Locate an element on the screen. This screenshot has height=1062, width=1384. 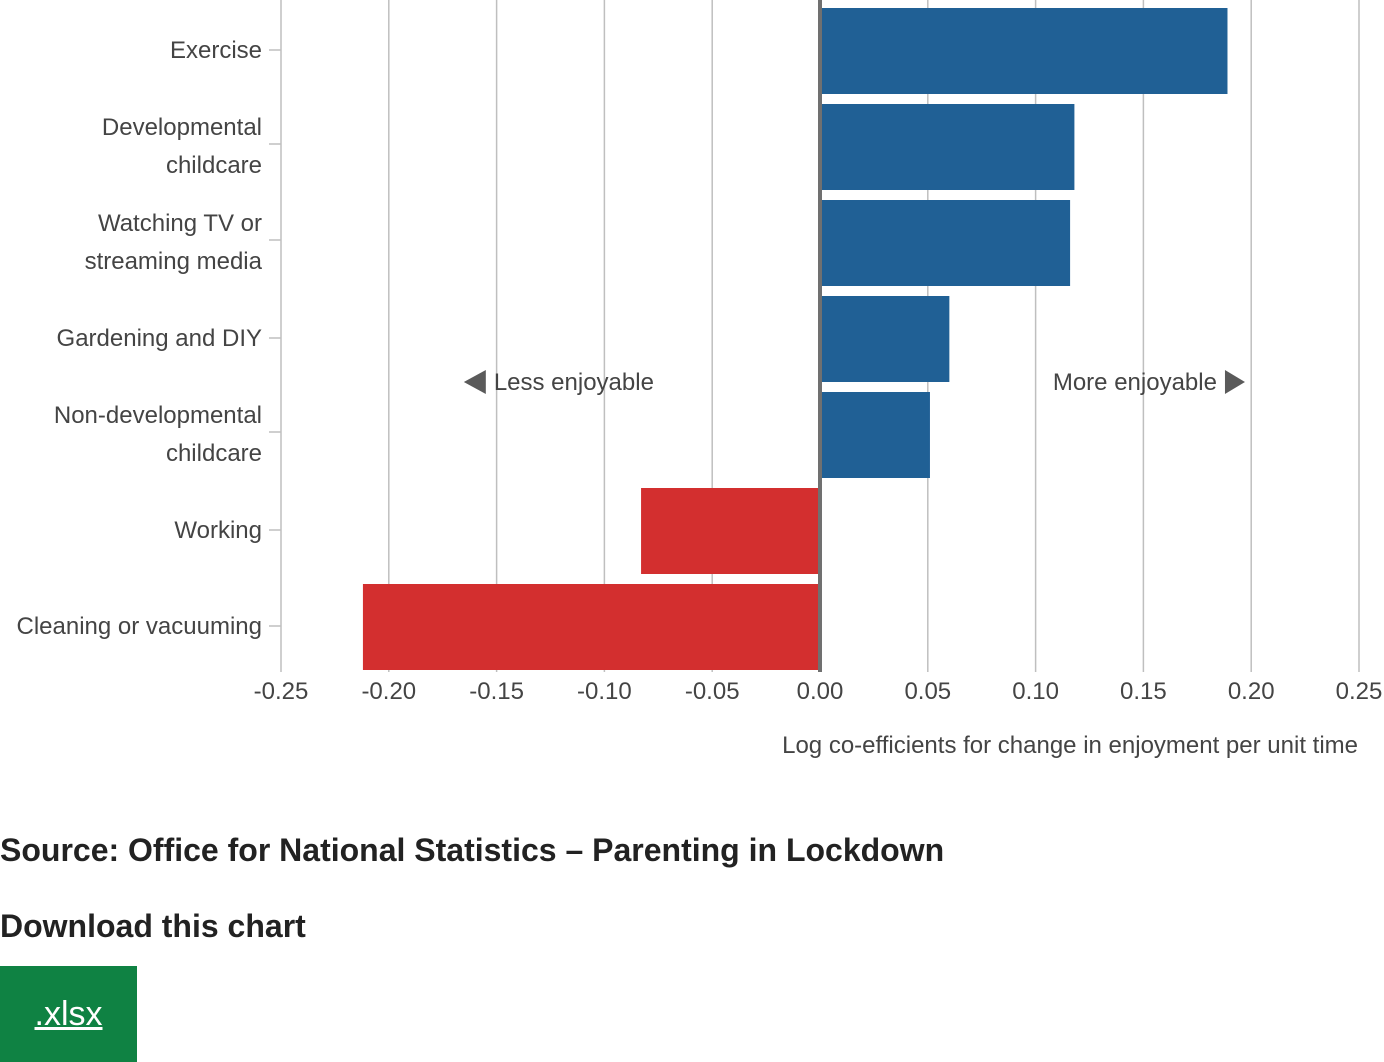
category-label: Gardening and DIY is located at coordinates (159, 338).